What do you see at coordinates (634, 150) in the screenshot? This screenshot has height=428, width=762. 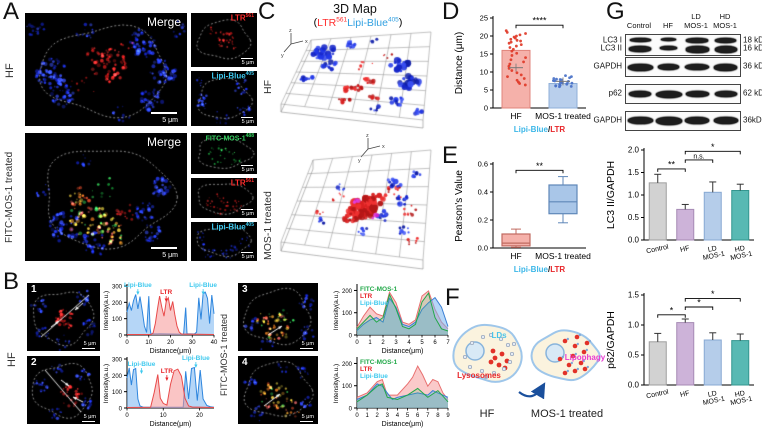 I see `svg-text: 2.0` at bounding box center [634, 150].